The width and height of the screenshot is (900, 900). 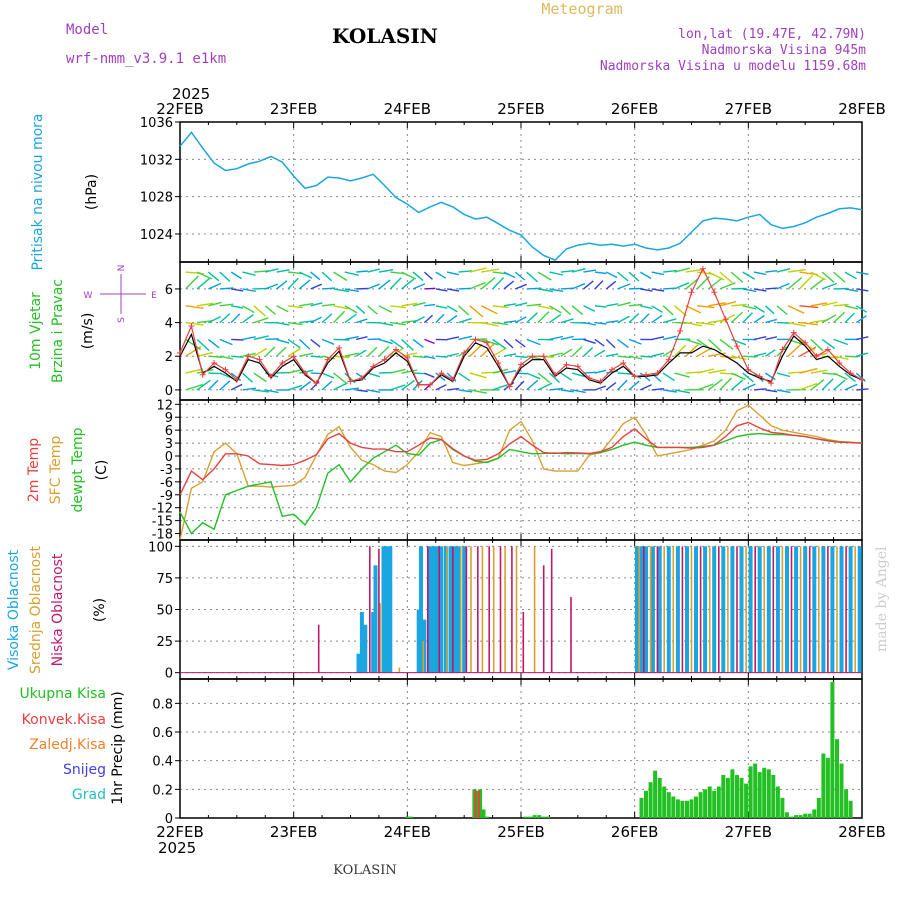 I want to click on y-tick-label: 75, so click(x=164, y=579).